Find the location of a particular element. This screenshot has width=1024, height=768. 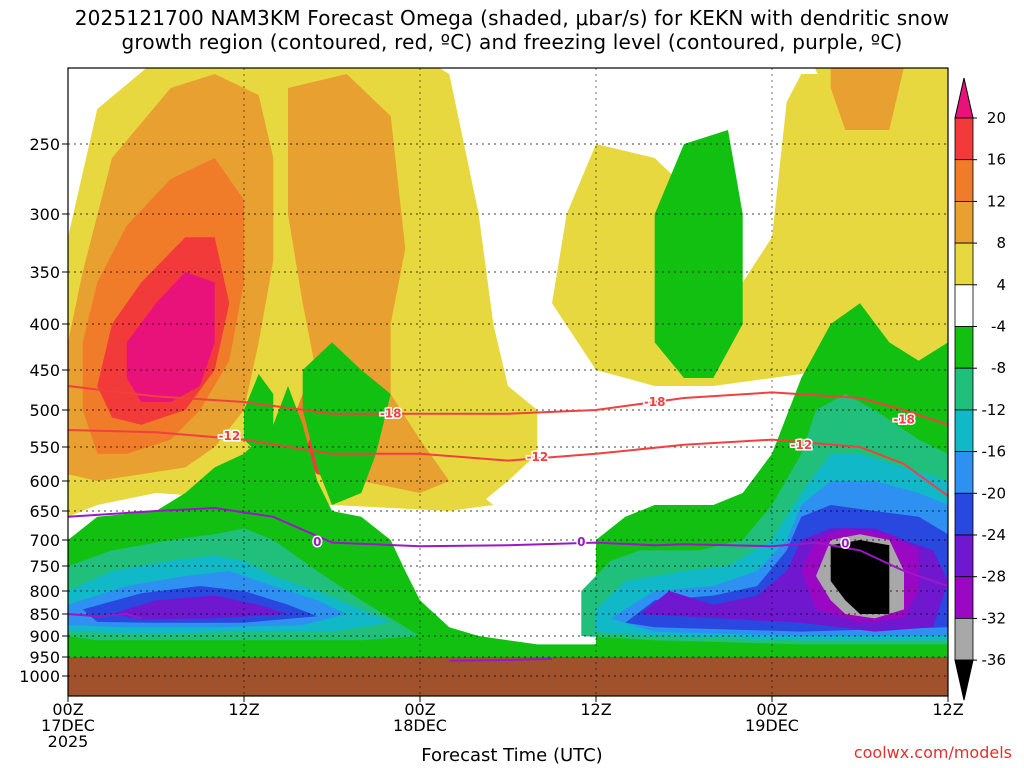

x-tick-label: 18DEC is located at coordinates (420, 725).